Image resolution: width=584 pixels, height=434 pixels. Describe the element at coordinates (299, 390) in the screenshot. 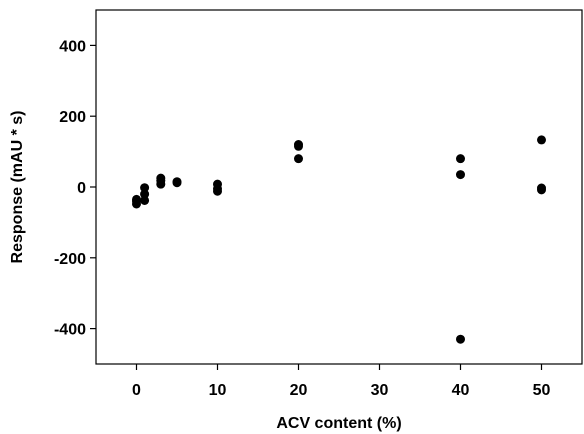

I see `x-tick-label: 20` at that location.